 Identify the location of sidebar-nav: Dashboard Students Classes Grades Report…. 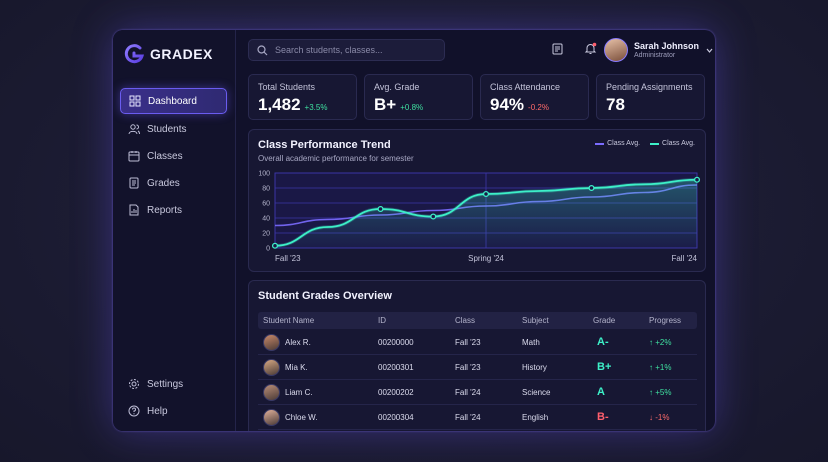
(173, 156).